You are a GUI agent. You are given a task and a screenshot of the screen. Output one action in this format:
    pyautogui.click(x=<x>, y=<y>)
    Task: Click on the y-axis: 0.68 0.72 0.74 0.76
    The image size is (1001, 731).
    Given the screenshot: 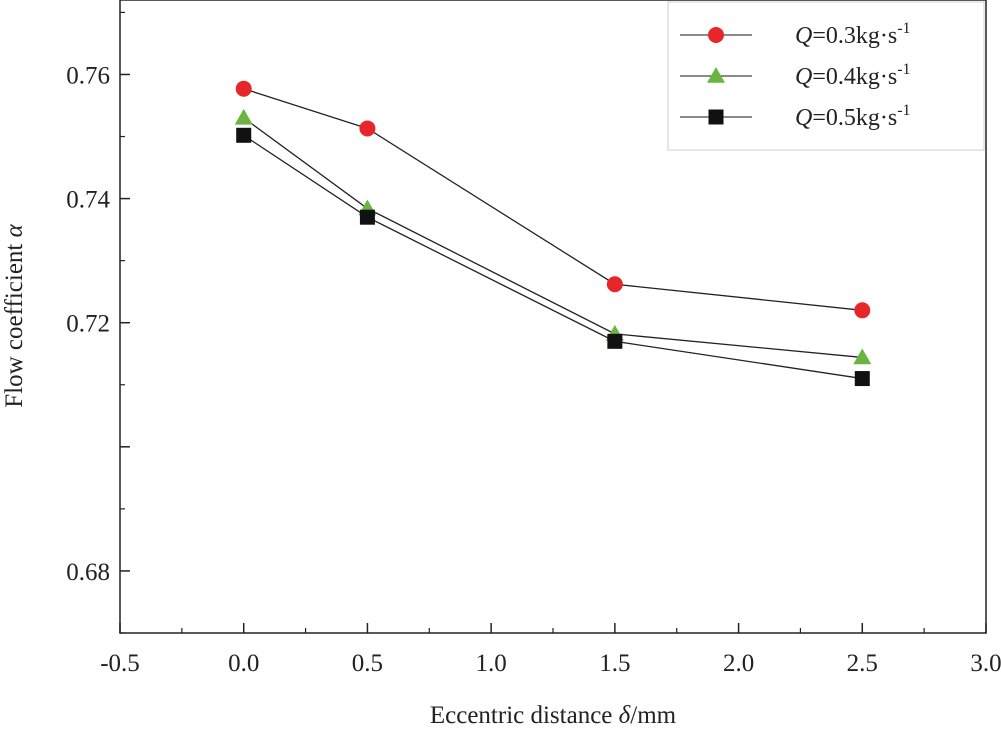 What is the action you would take?
    pyautogui.click(x=98, y=322)
    